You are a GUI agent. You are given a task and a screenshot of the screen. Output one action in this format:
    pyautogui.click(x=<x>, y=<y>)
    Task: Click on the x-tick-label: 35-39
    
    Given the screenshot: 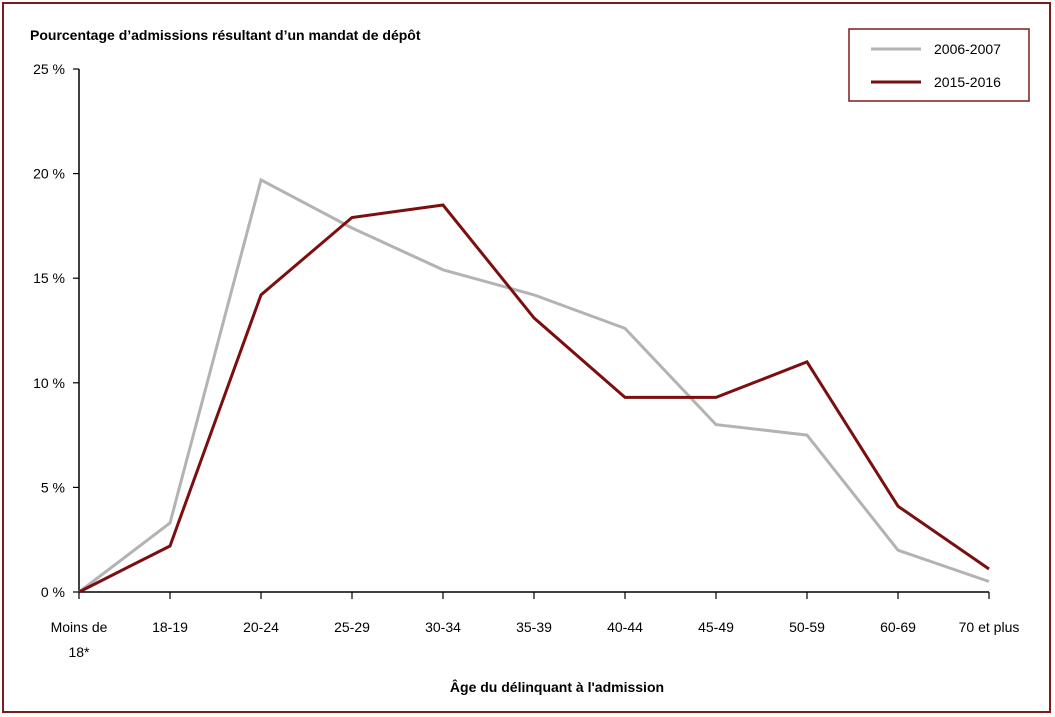 What is the action you would take?
    pyautogui.click(x=534, y=627)
    